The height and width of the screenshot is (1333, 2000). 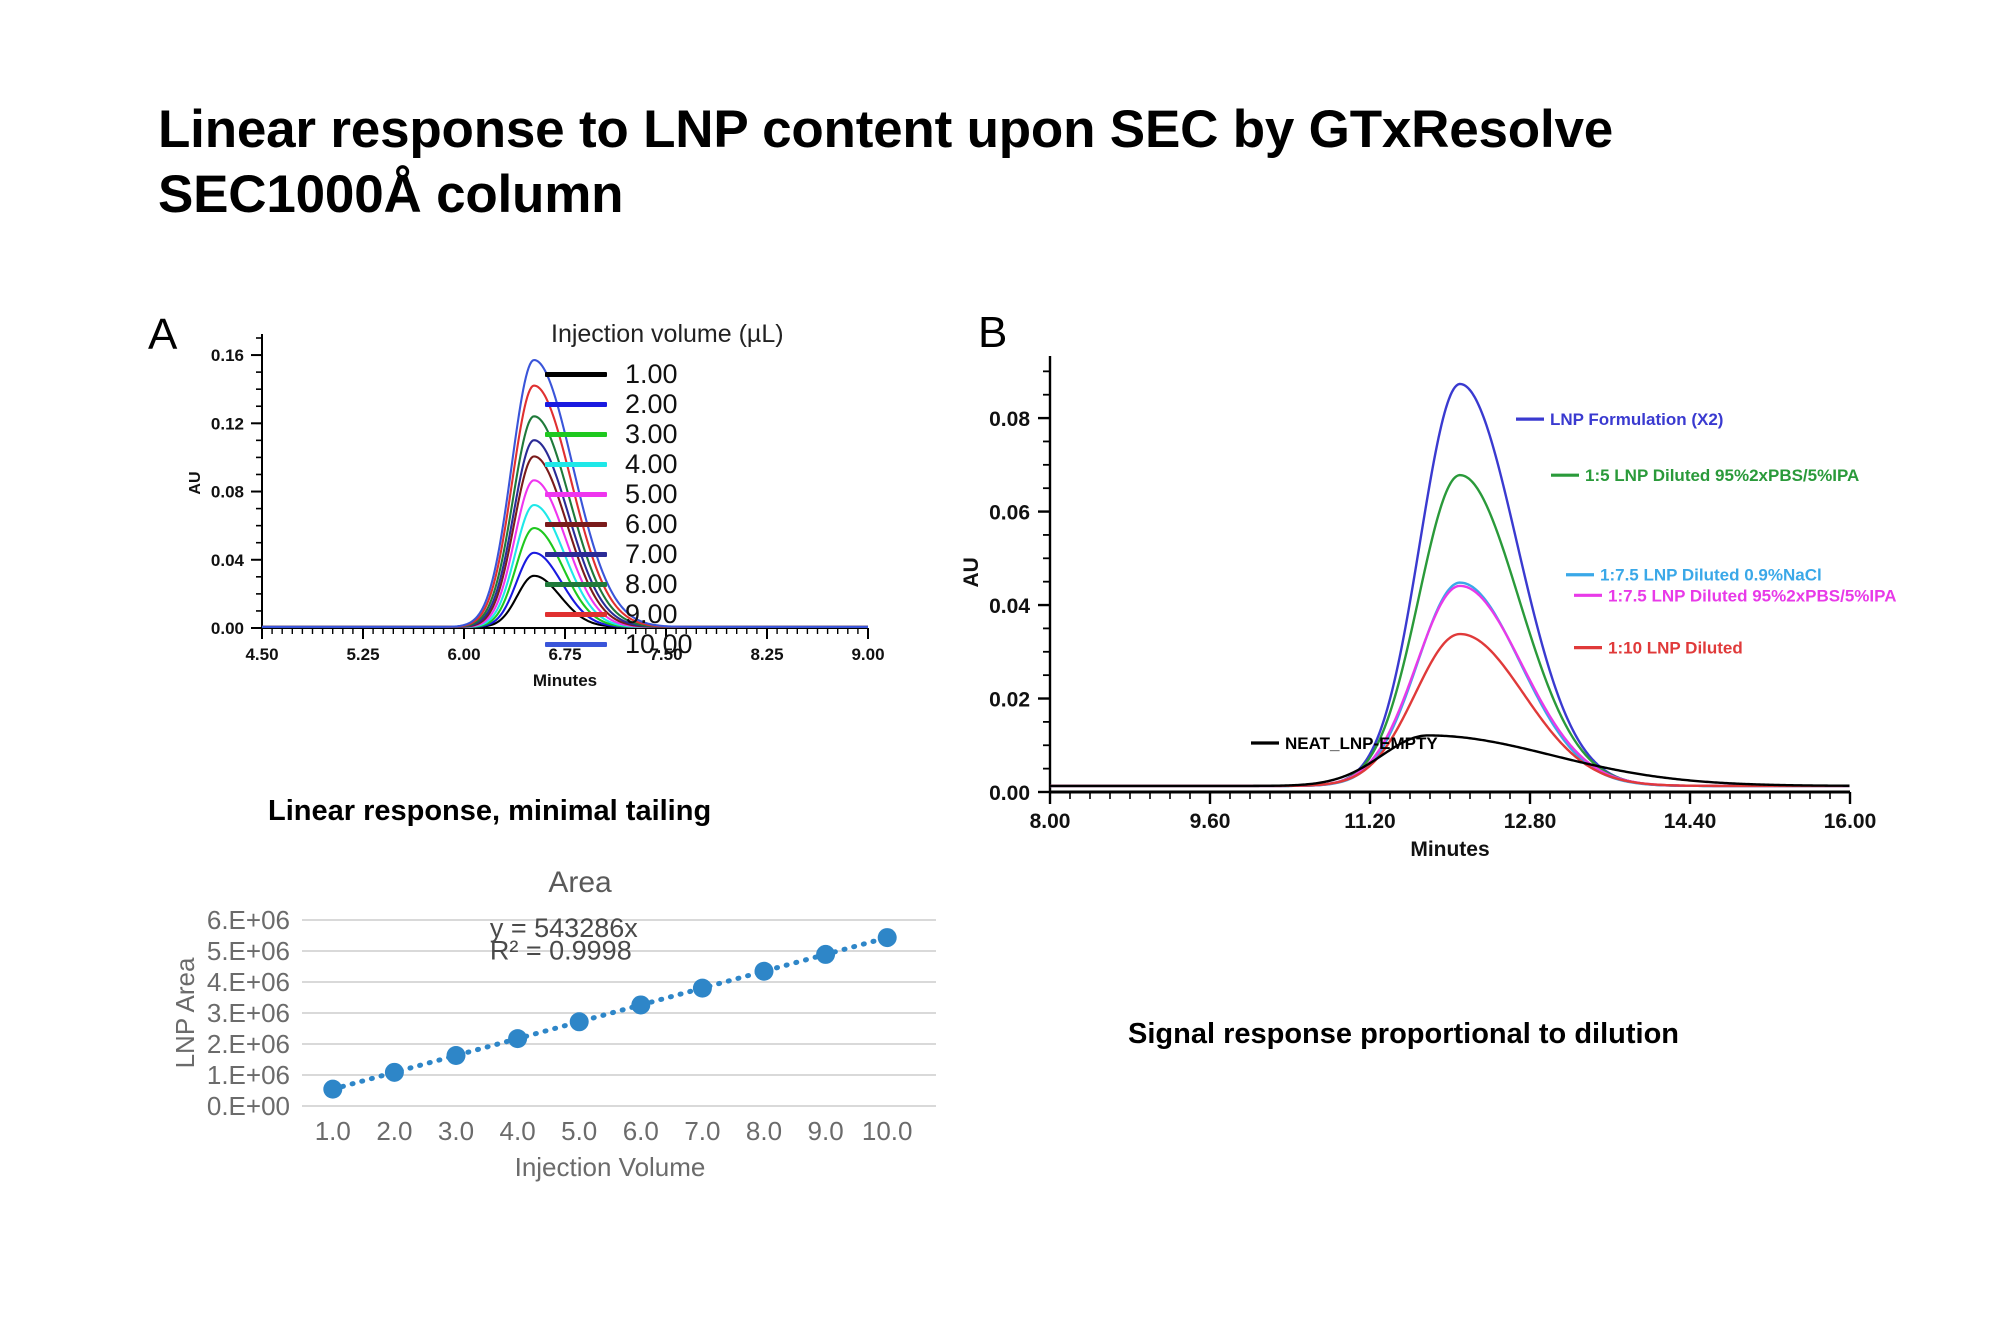 I want to click on legend-row: 9.00, so click(x=680, y=614).